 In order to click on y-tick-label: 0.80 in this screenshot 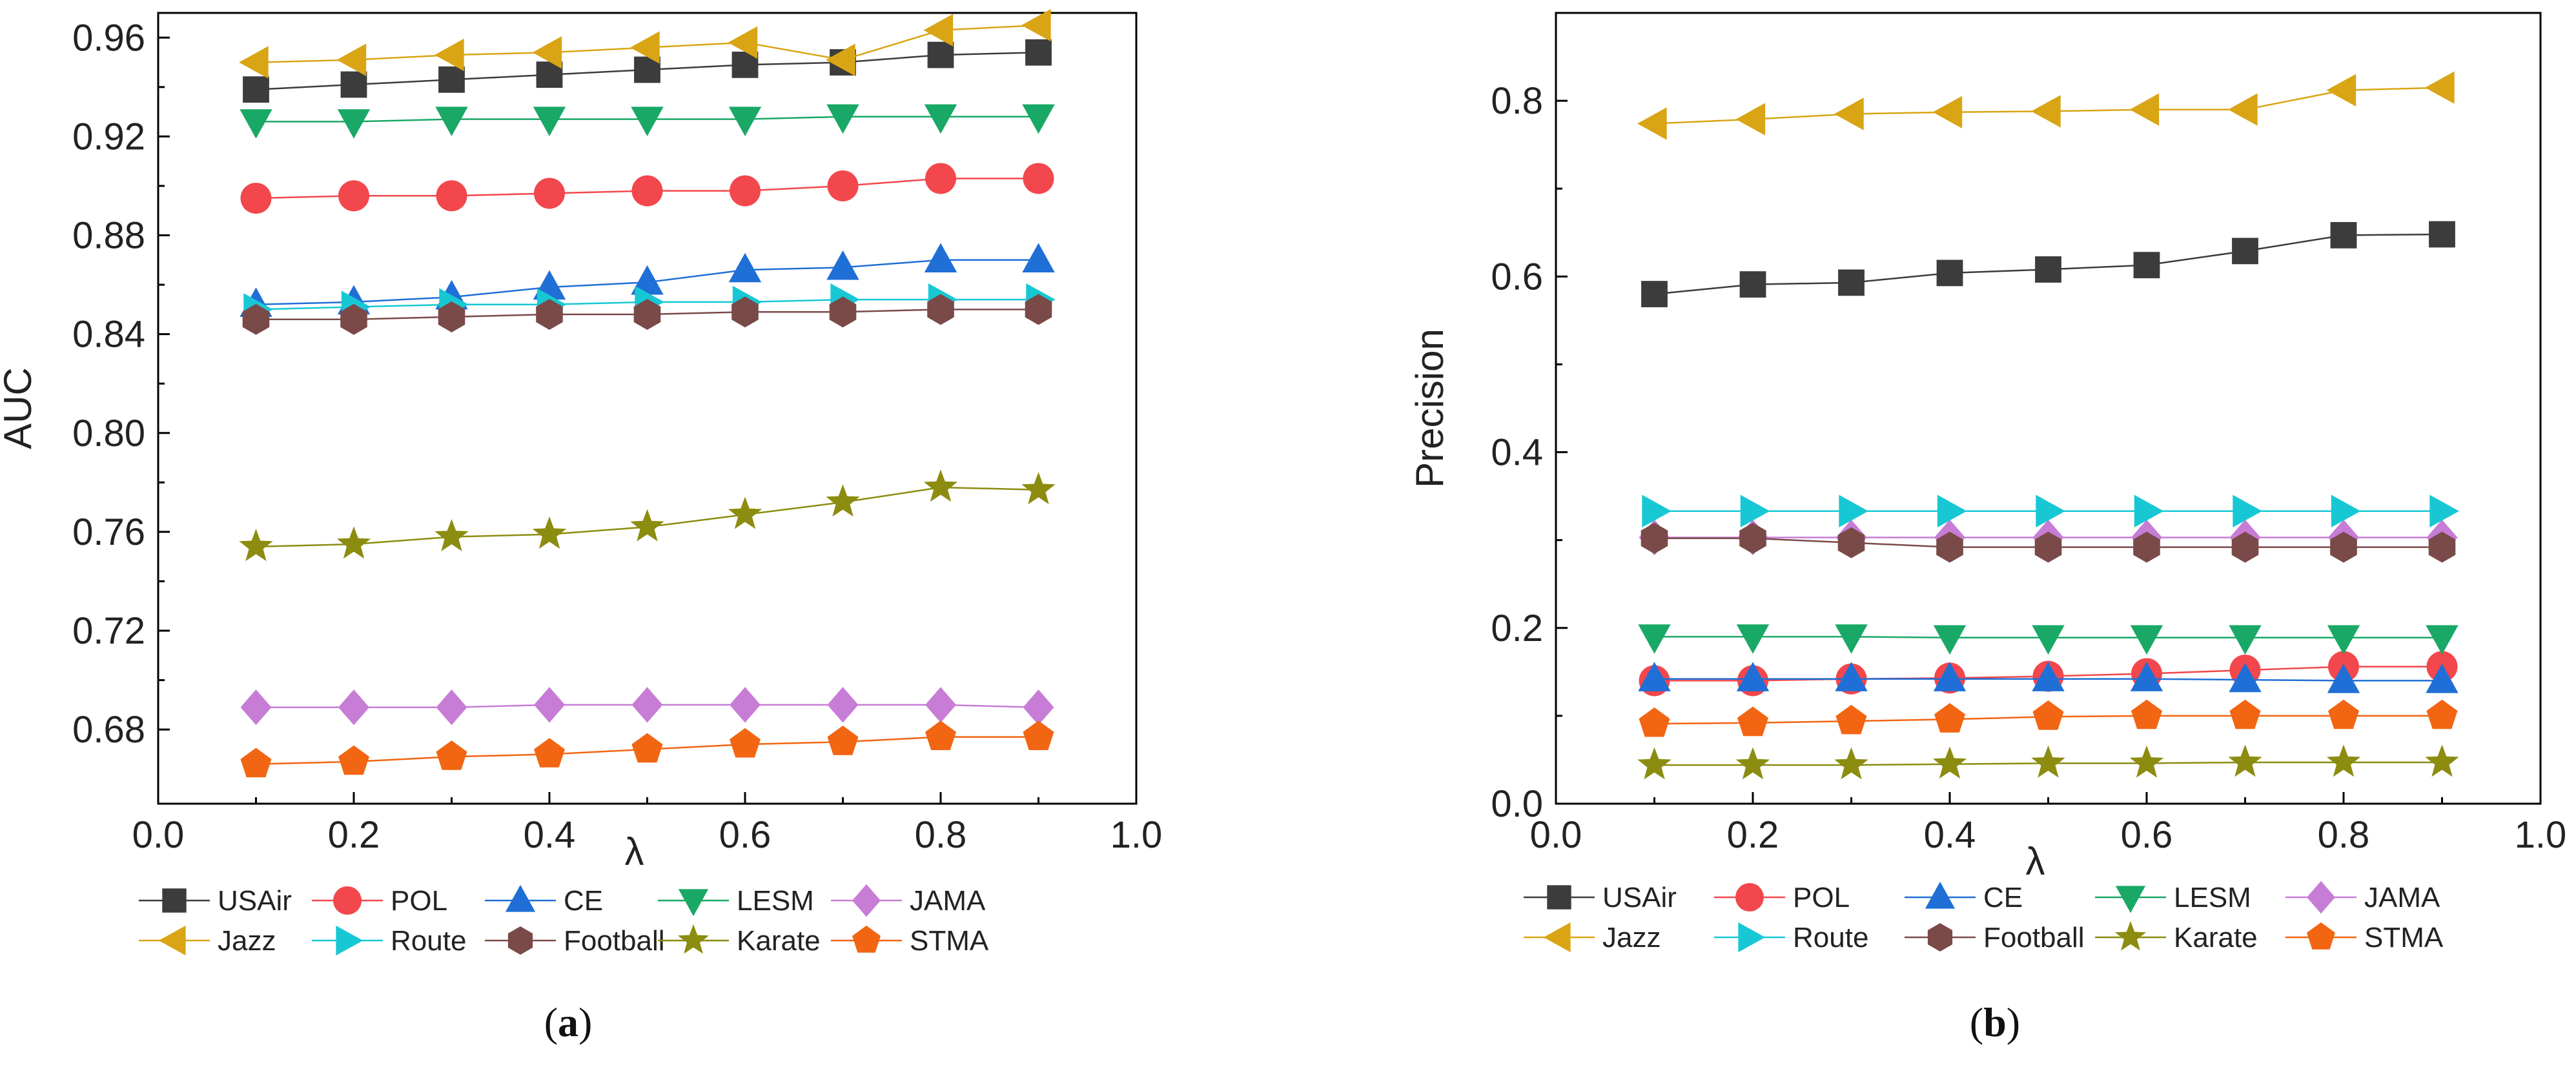, I will do `click(108, 433)`.